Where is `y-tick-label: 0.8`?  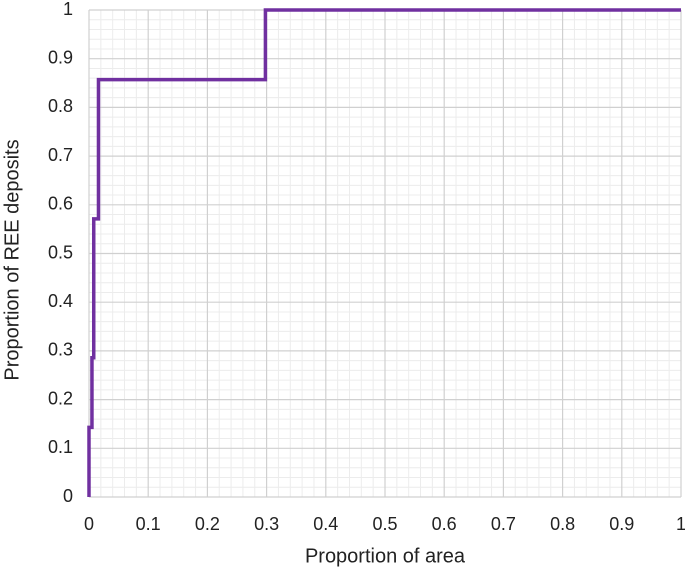 y-tick-label: 0.8 is located at coordinates (60, 106).